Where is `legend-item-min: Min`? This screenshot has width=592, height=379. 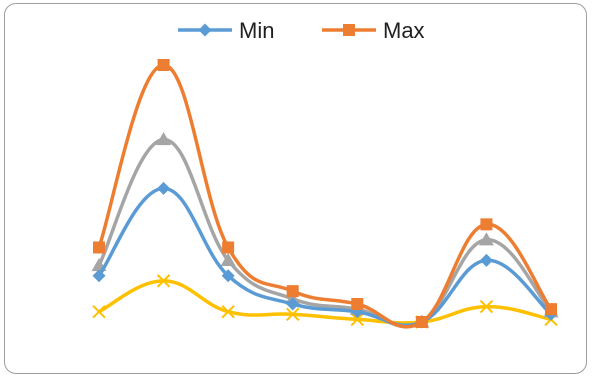
legend-item-min: Min is located at coordinates (226, 30).